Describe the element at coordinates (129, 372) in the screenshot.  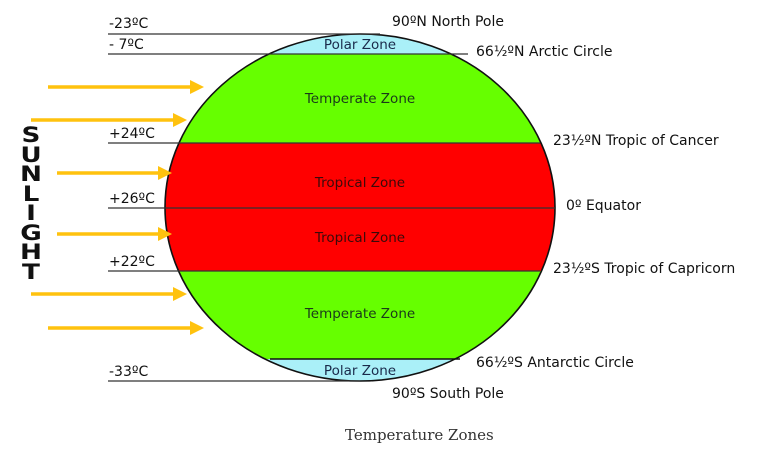
I see `temp-south-pole: -33ºC` at that location.